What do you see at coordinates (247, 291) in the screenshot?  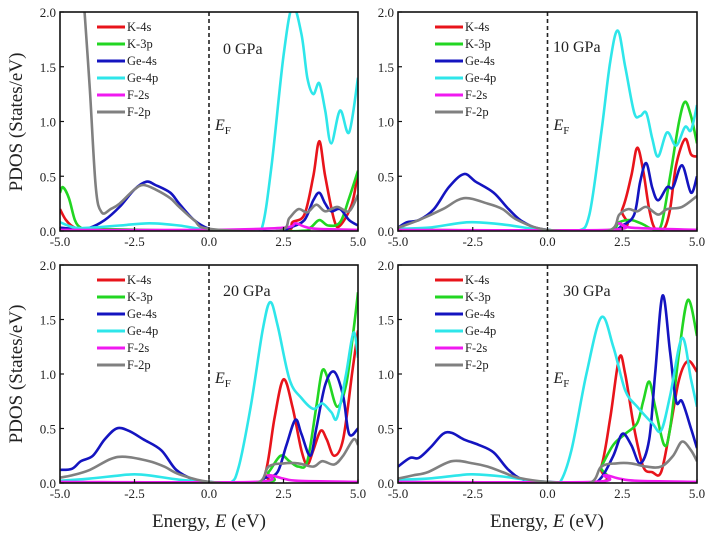 I see `panel-pressure-label: 20 GPa` at bounding box center [247, 291].